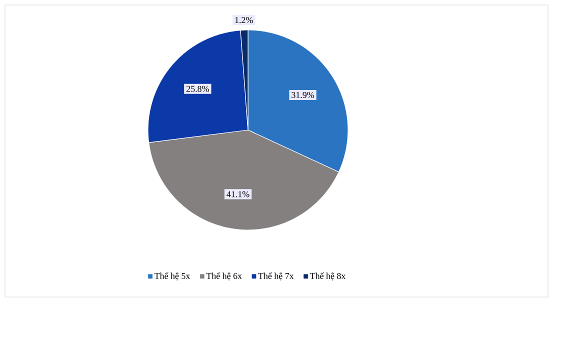  Describe the element at coordinates (328, 276) in the screenshot. I see `legend-label: Thế hệ 8x` at that location.